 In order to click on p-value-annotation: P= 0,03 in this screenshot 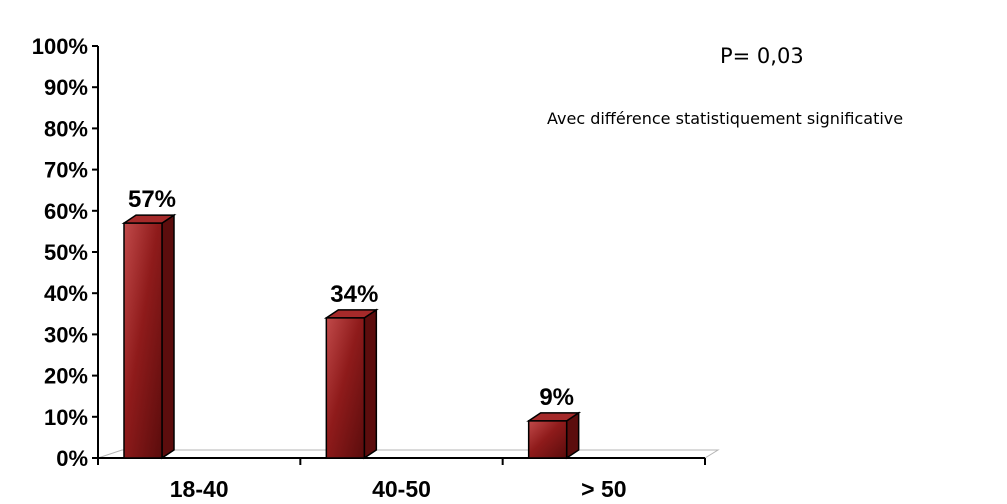, I will do `click(762, 56)`.